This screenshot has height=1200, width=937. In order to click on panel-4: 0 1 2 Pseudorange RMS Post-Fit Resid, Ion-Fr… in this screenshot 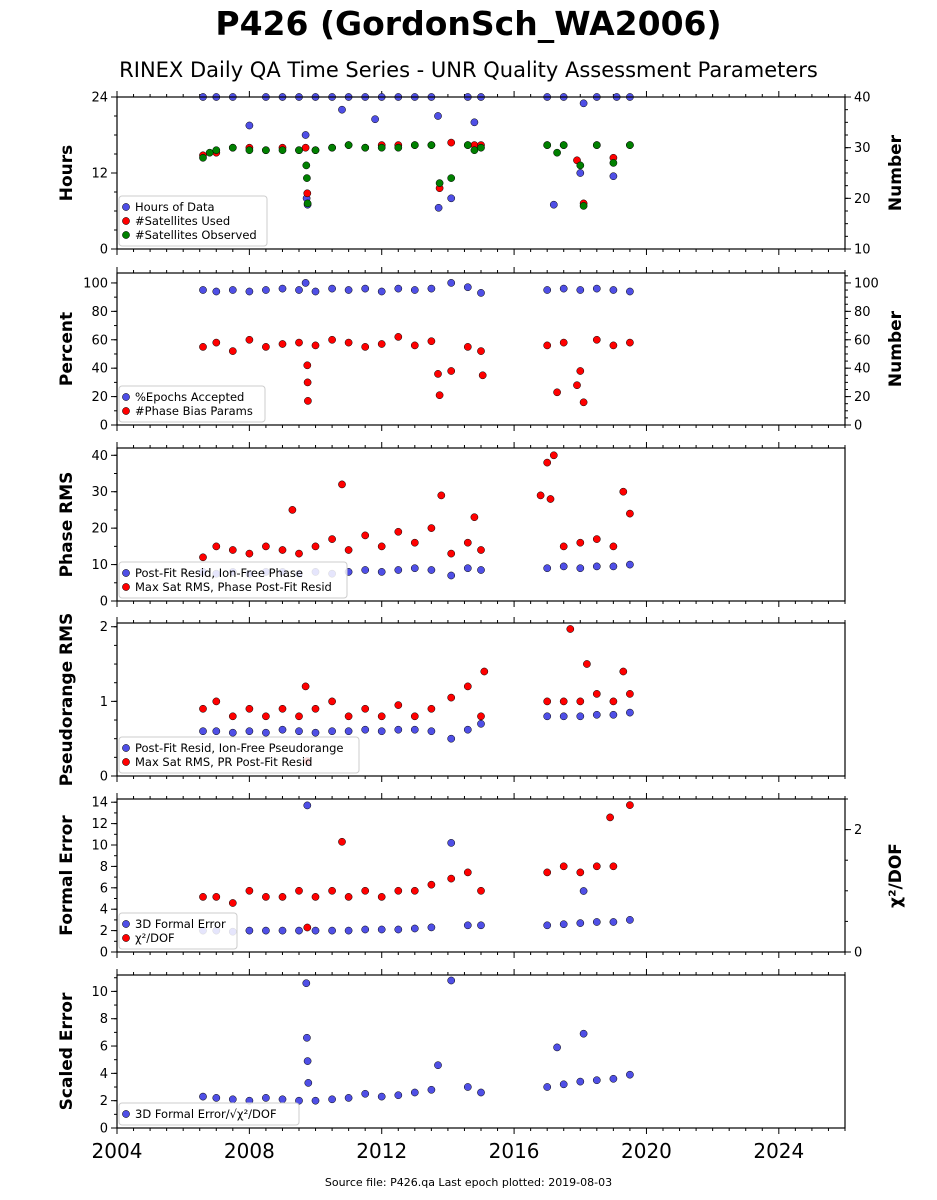, I will do `click(451, 699)`.